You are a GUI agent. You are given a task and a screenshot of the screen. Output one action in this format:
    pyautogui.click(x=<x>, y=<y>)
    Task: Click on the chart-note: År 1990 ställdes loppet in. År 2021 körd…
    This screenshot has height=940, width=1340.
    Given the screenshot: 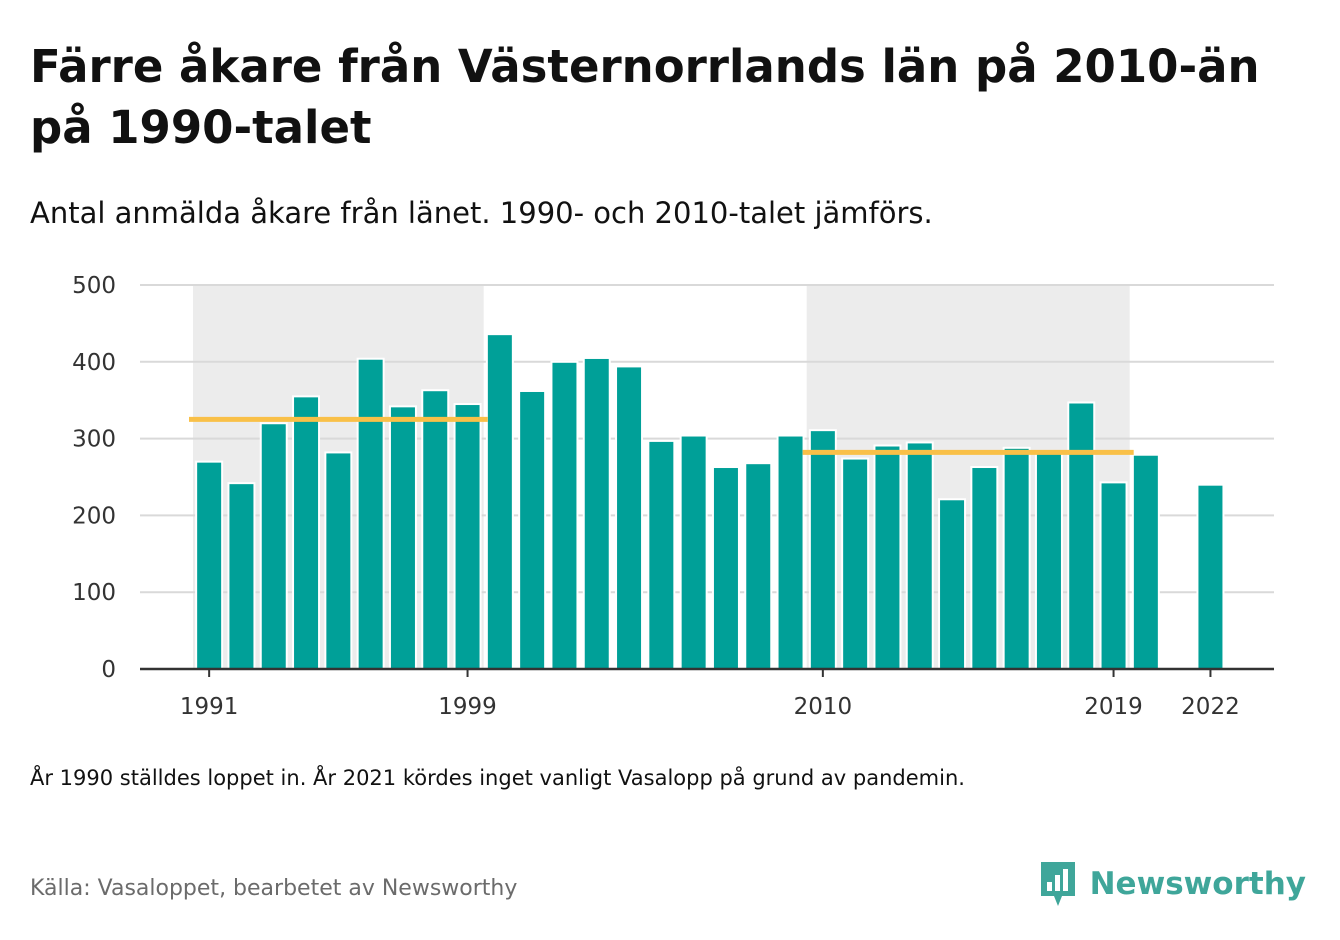 What is the action you would take?
    pyautogui.click(x=497, y=778)
    